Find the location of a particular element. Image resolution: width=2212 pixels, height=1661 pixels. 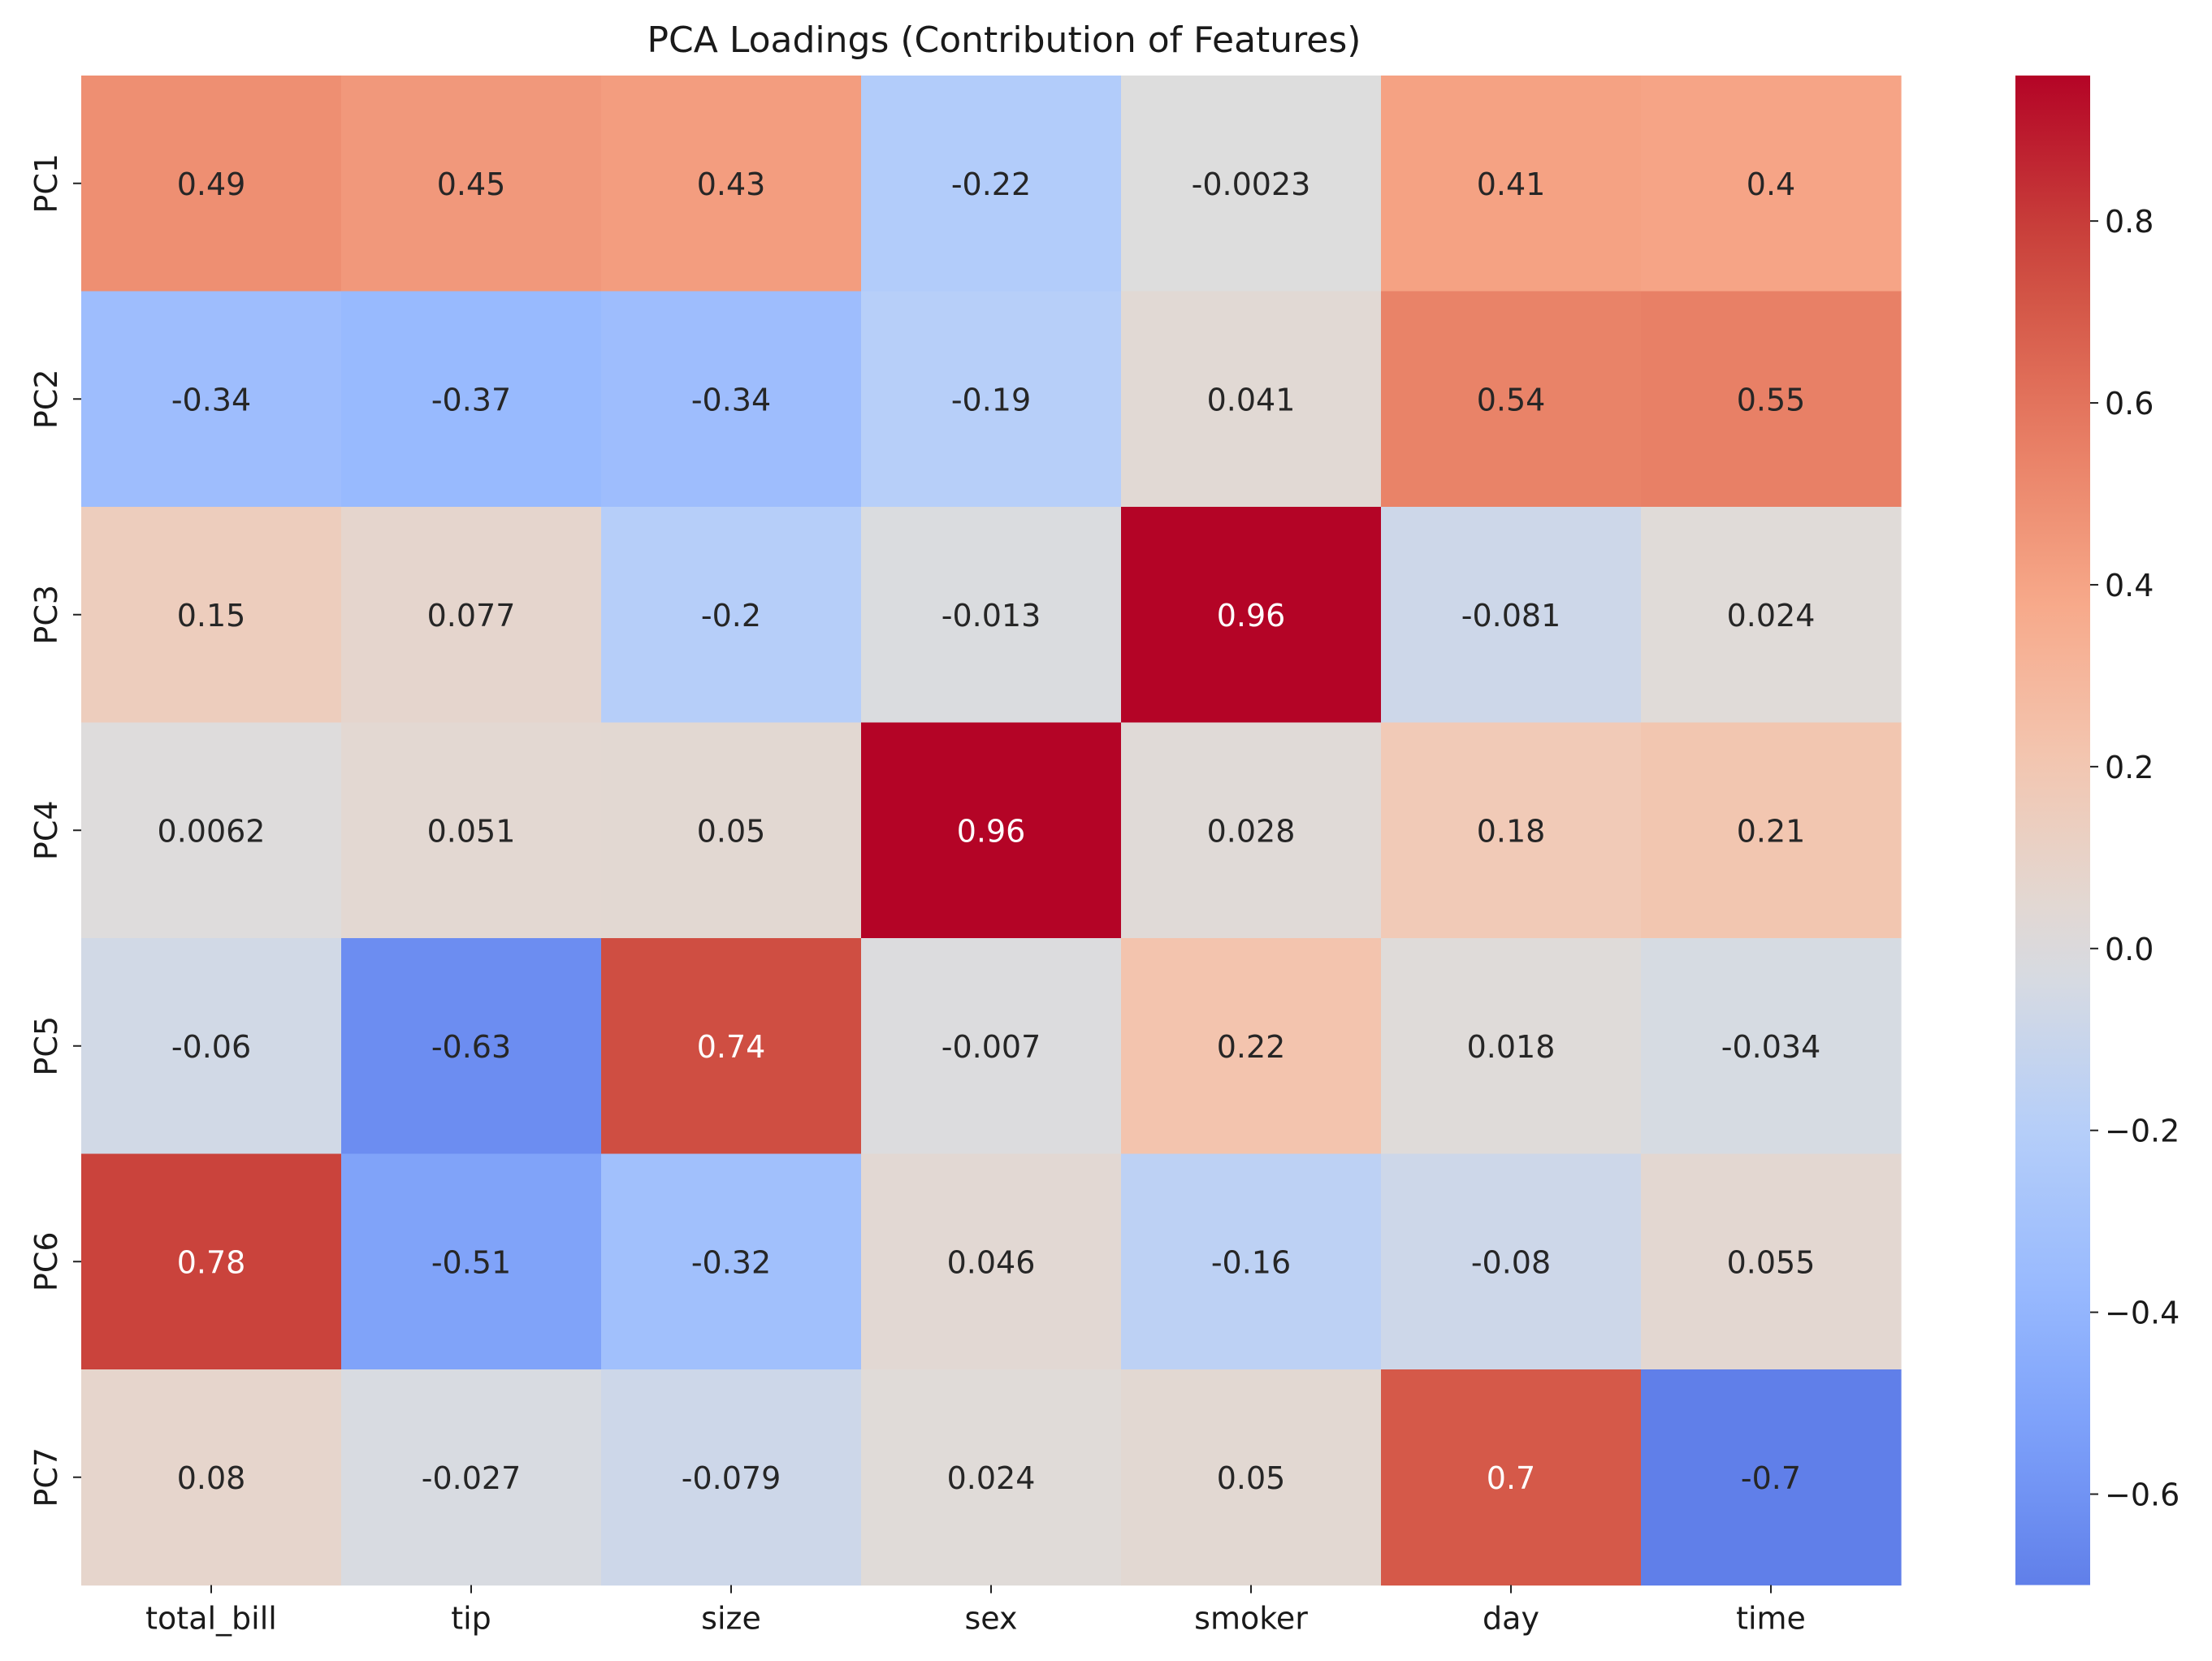

cell-value-label-PC7-sex: 0.024 is located at coordinates (991, 1478).